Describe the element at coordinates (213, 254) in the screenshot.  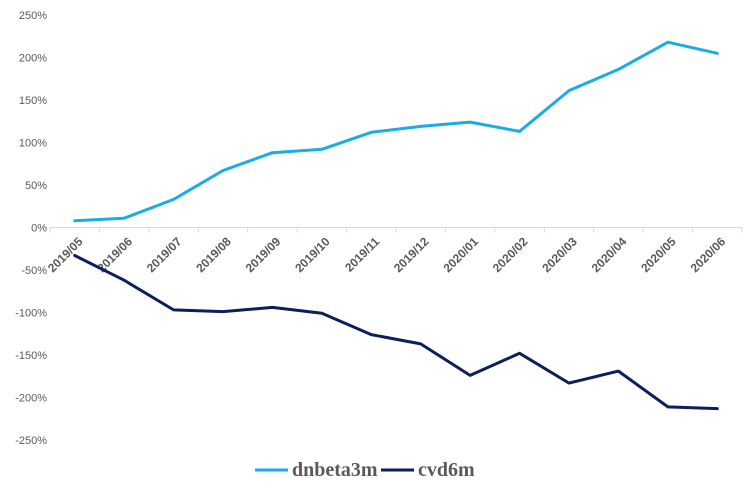
I see `x-tick-label: 2019/08` at that location.